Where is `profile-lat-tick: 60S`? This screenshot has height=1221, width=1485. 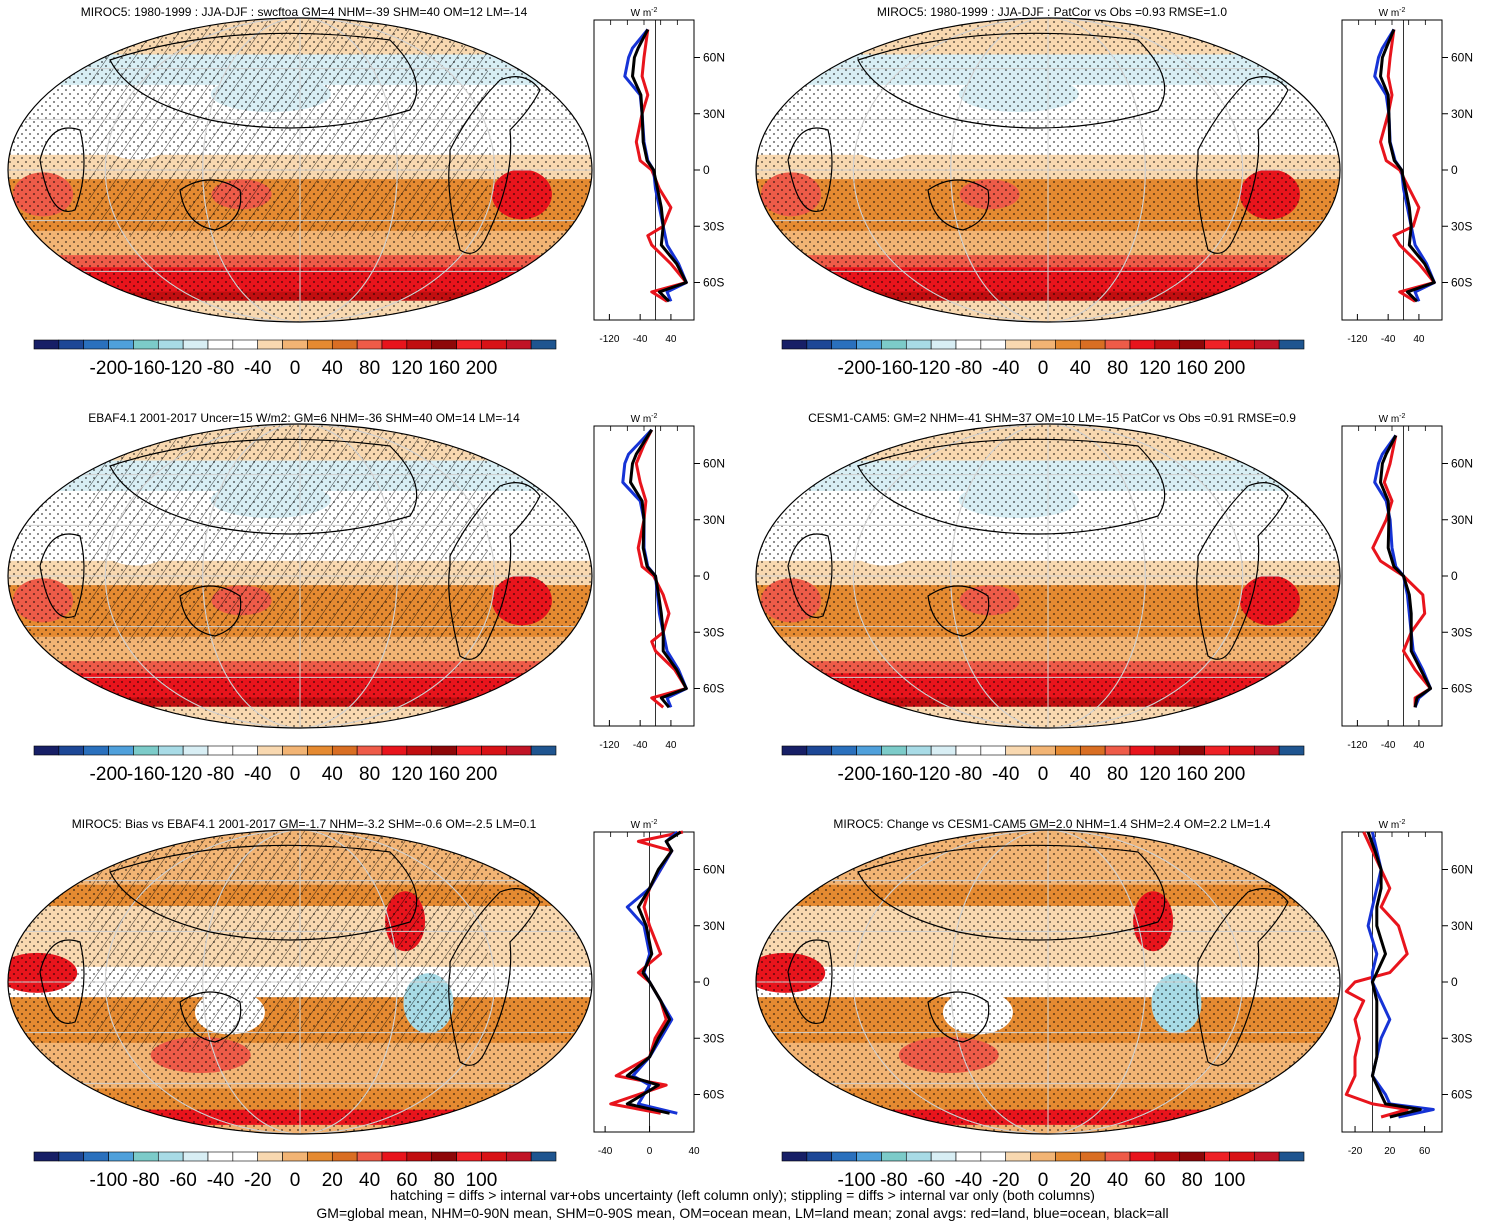 profile-lat-tick: 60S is located at coordinates (1461, 1095).